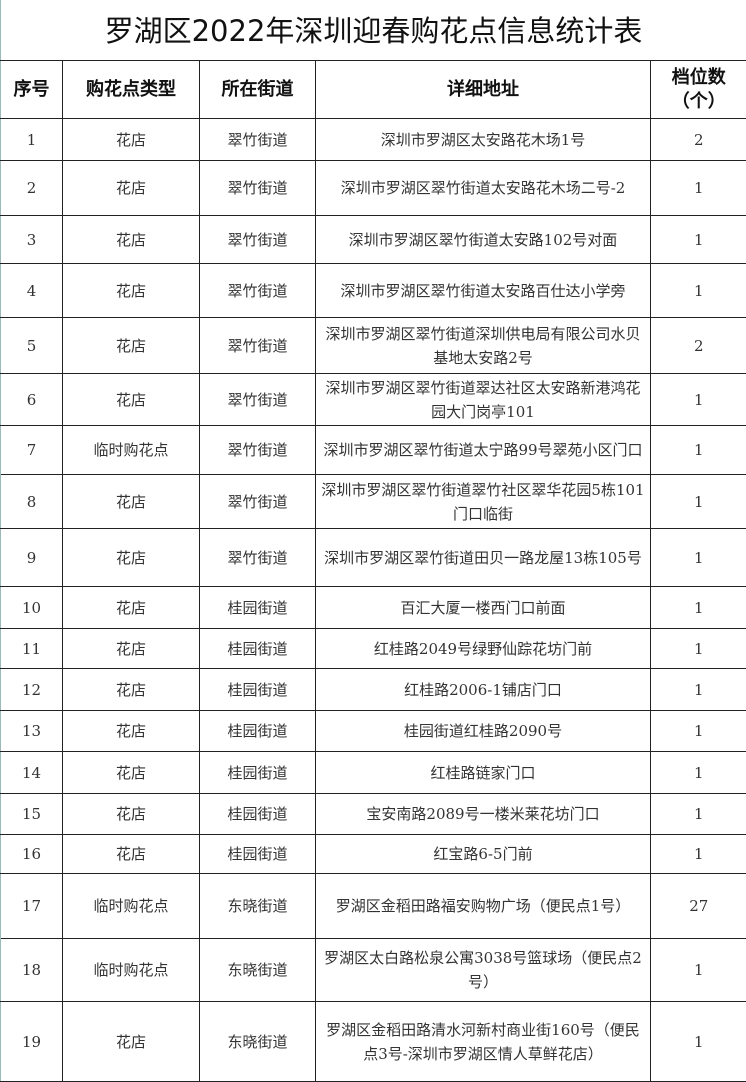  What do you see at coordinates (483, 970) in the screenshot?
I see `row-address: 罗湖区太白路松泉公寓3038号篮球场（便民点2号）` at bounding box center [483, 970].